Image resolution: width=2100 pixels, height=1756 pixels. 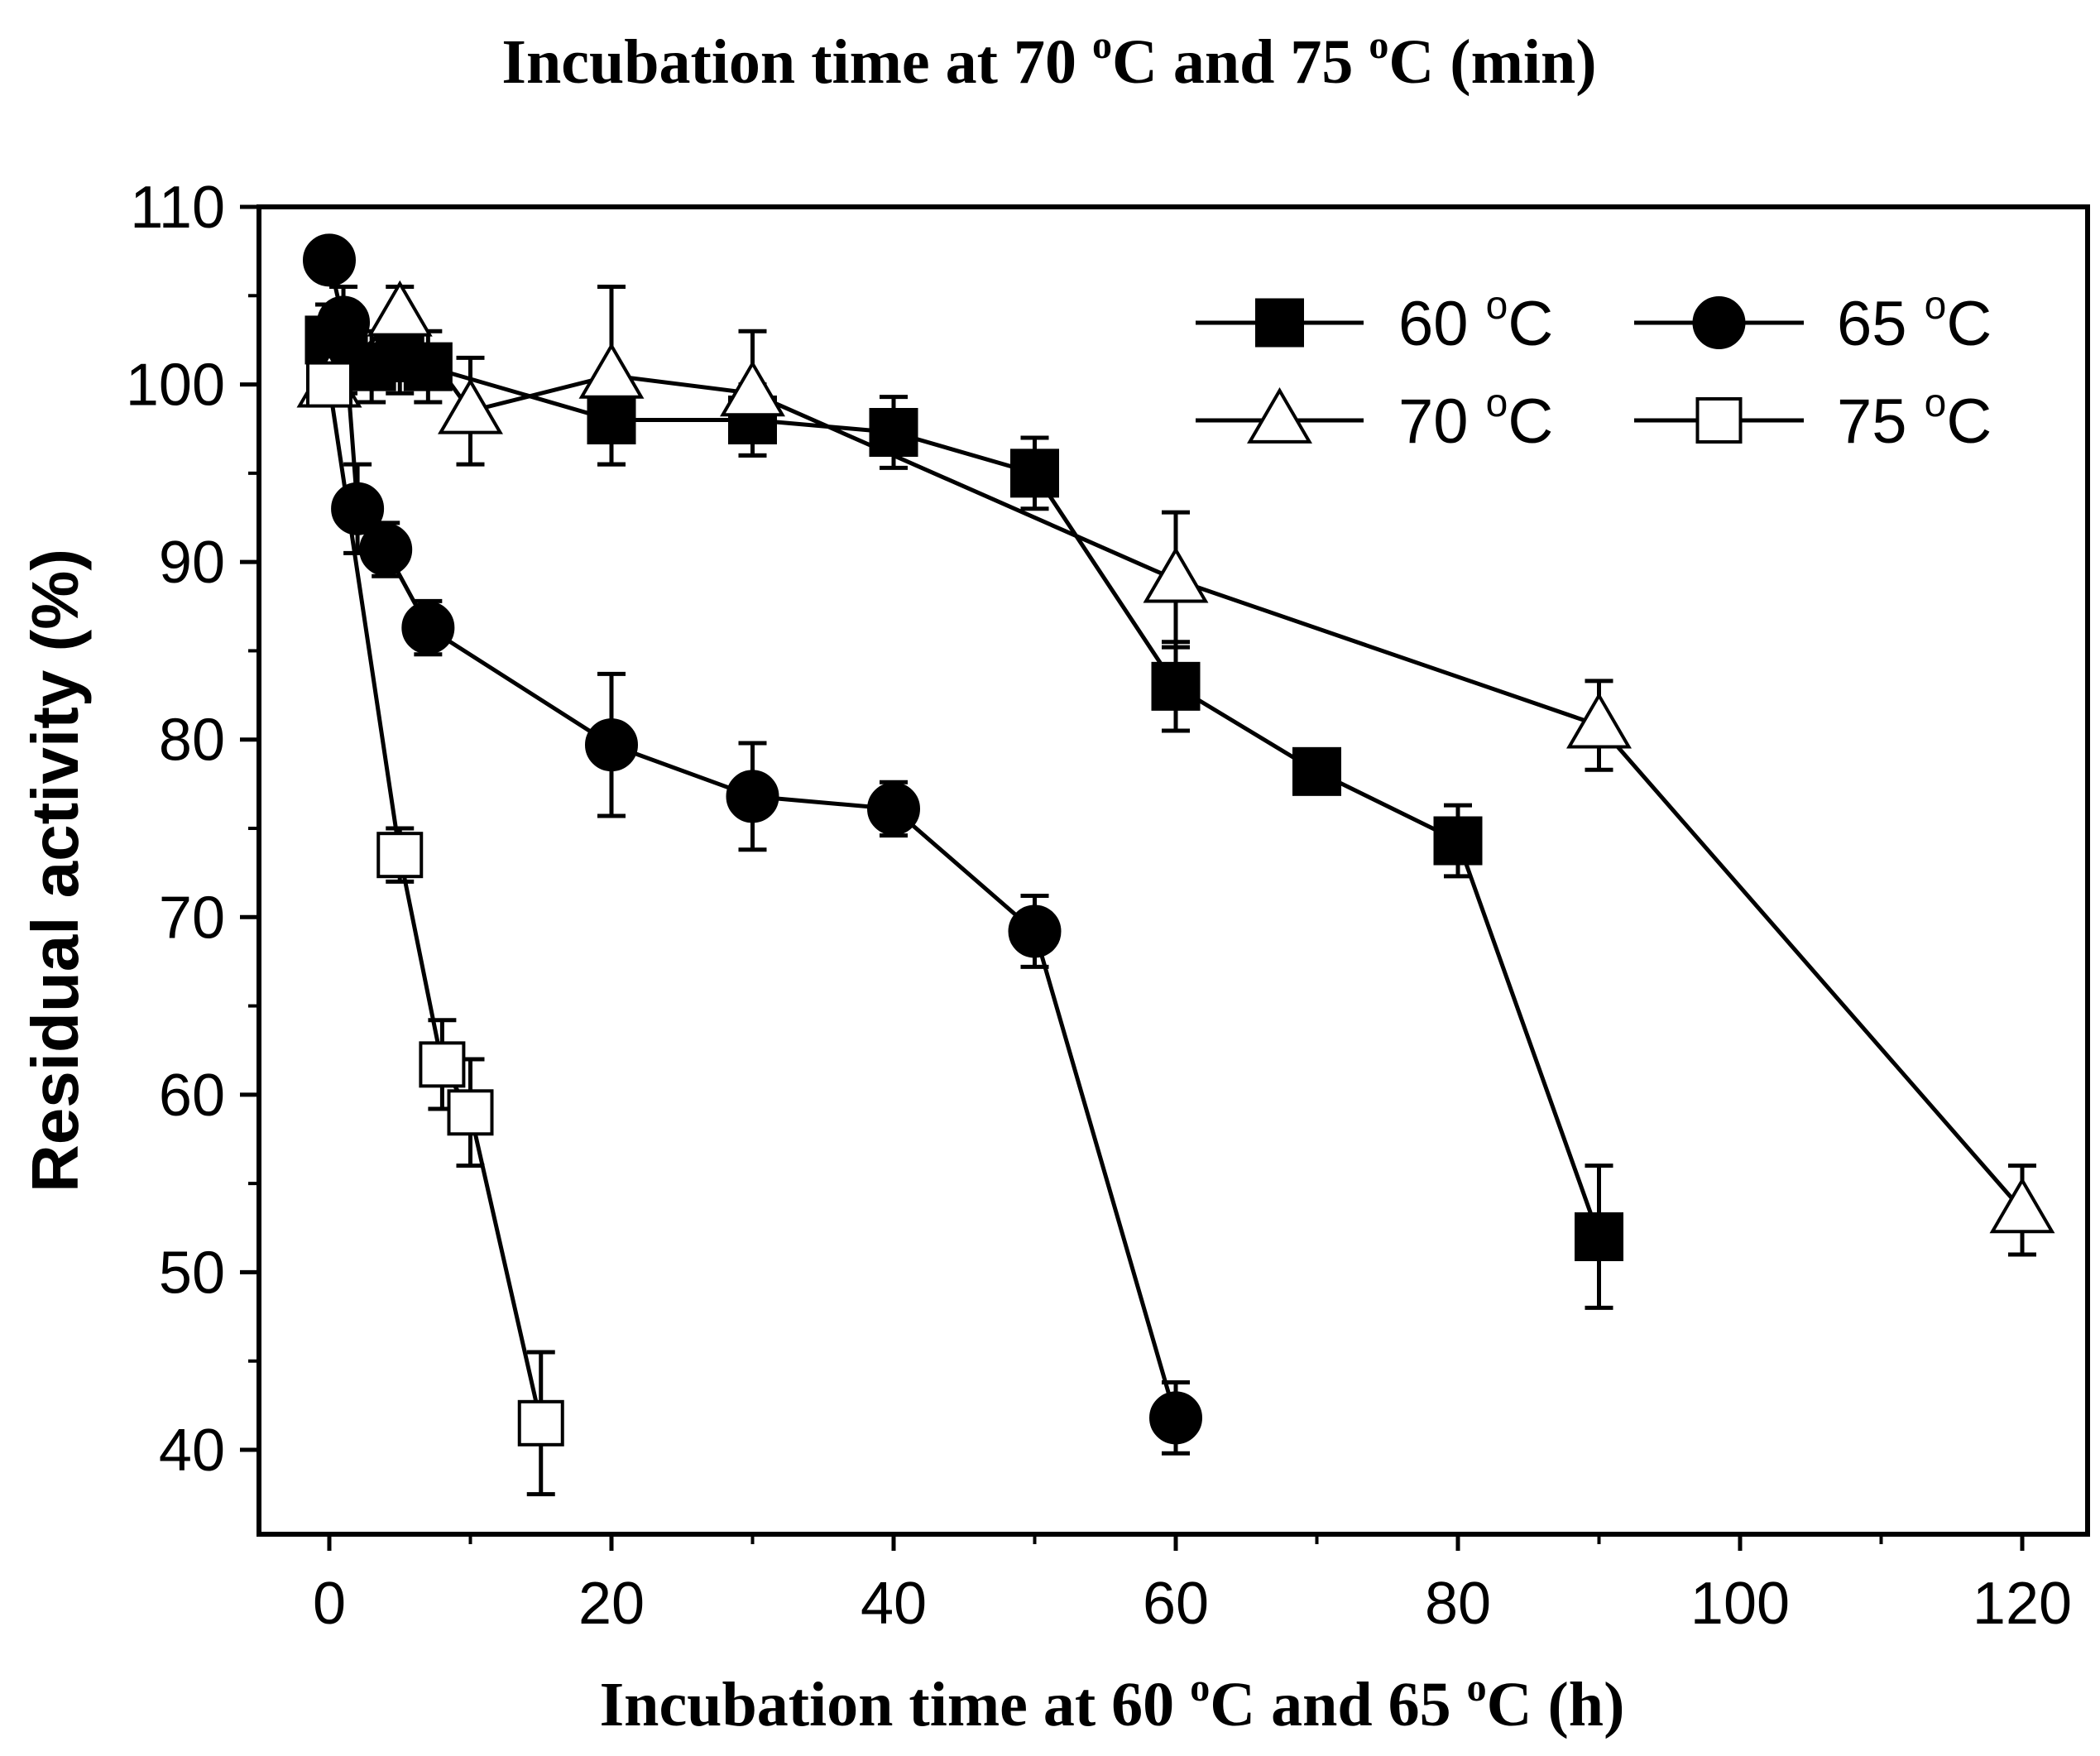 I want to click on y-tick-label: 60, so click(x=192, y=1096).